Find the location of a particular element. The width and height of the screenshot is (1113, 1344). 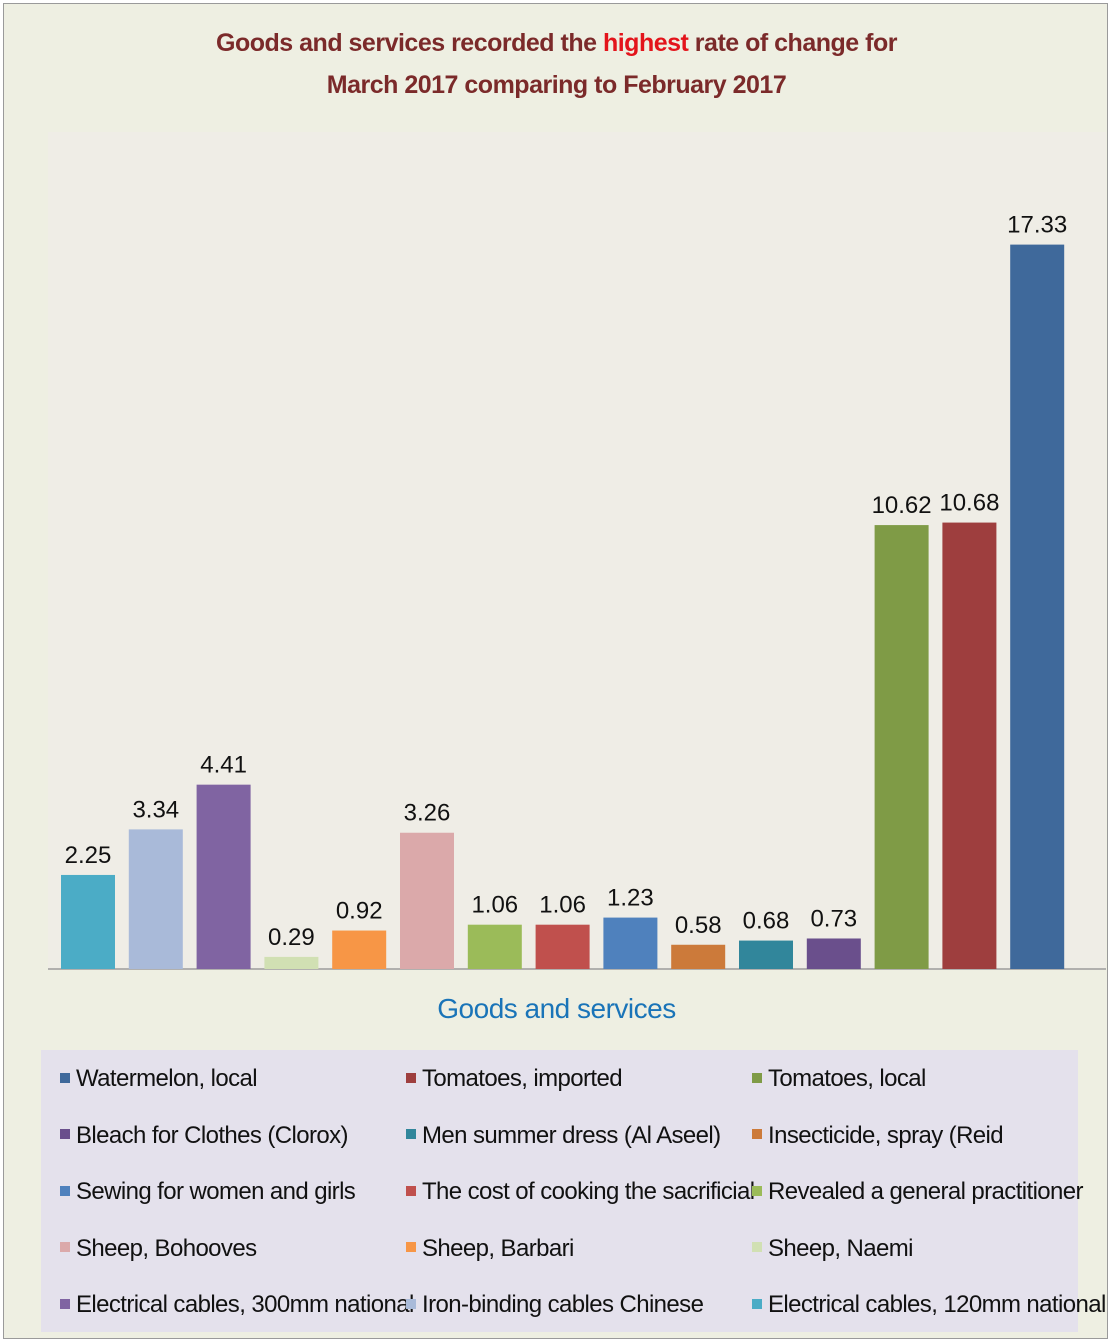

legend-item-4: Men summer dress (Al Aseel) is located at coordinates (563, 1136).